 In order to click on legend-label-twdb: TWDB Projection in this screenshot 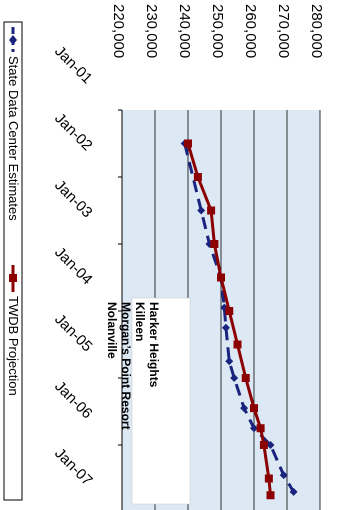, I will do `click(13, 346)`.